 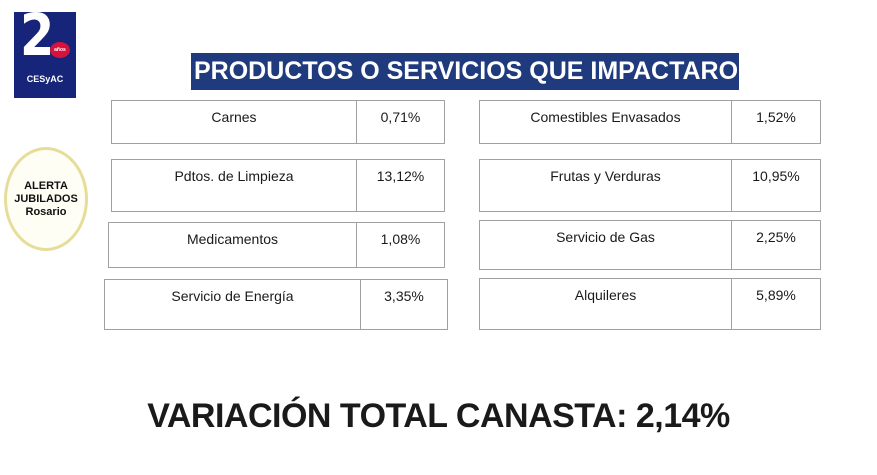 I want to click on item-value: 10,95%, so click(x=775, y=185).